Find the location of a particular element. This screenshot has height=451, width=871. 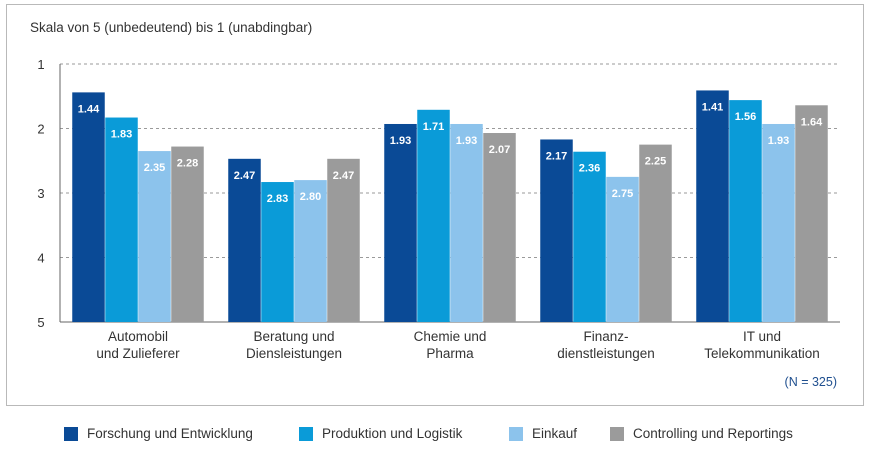

bar-value-label: 1.64 is located at coordinates (812, 122).